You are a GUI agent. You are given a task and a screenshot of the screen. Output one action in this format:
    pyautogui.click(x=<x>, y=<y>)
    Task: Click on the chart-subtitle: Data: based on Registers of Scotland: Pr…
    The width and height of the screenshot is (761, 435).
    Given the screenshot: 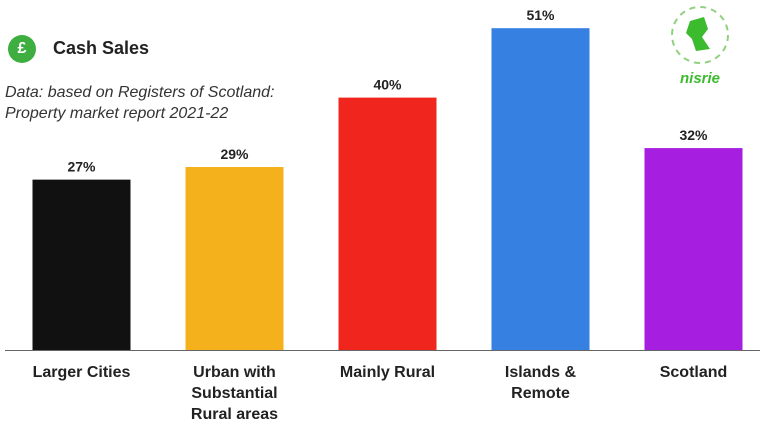 What is the action you would take?
    pyautogui.click(x=140, y=103)
    